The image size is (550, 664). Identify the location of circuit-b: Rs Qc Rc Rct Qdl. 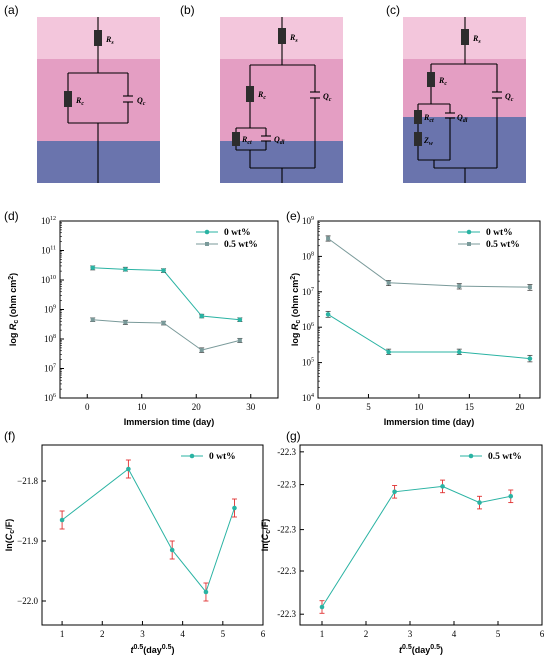
(281, 100).